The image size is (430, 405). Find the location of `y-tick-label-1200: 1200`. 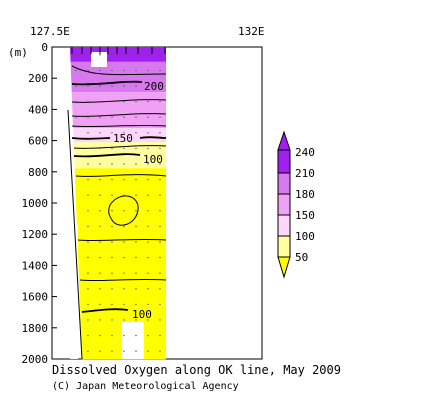

y-tick-label-1200: 1200 is located at coordinates (35, 234).